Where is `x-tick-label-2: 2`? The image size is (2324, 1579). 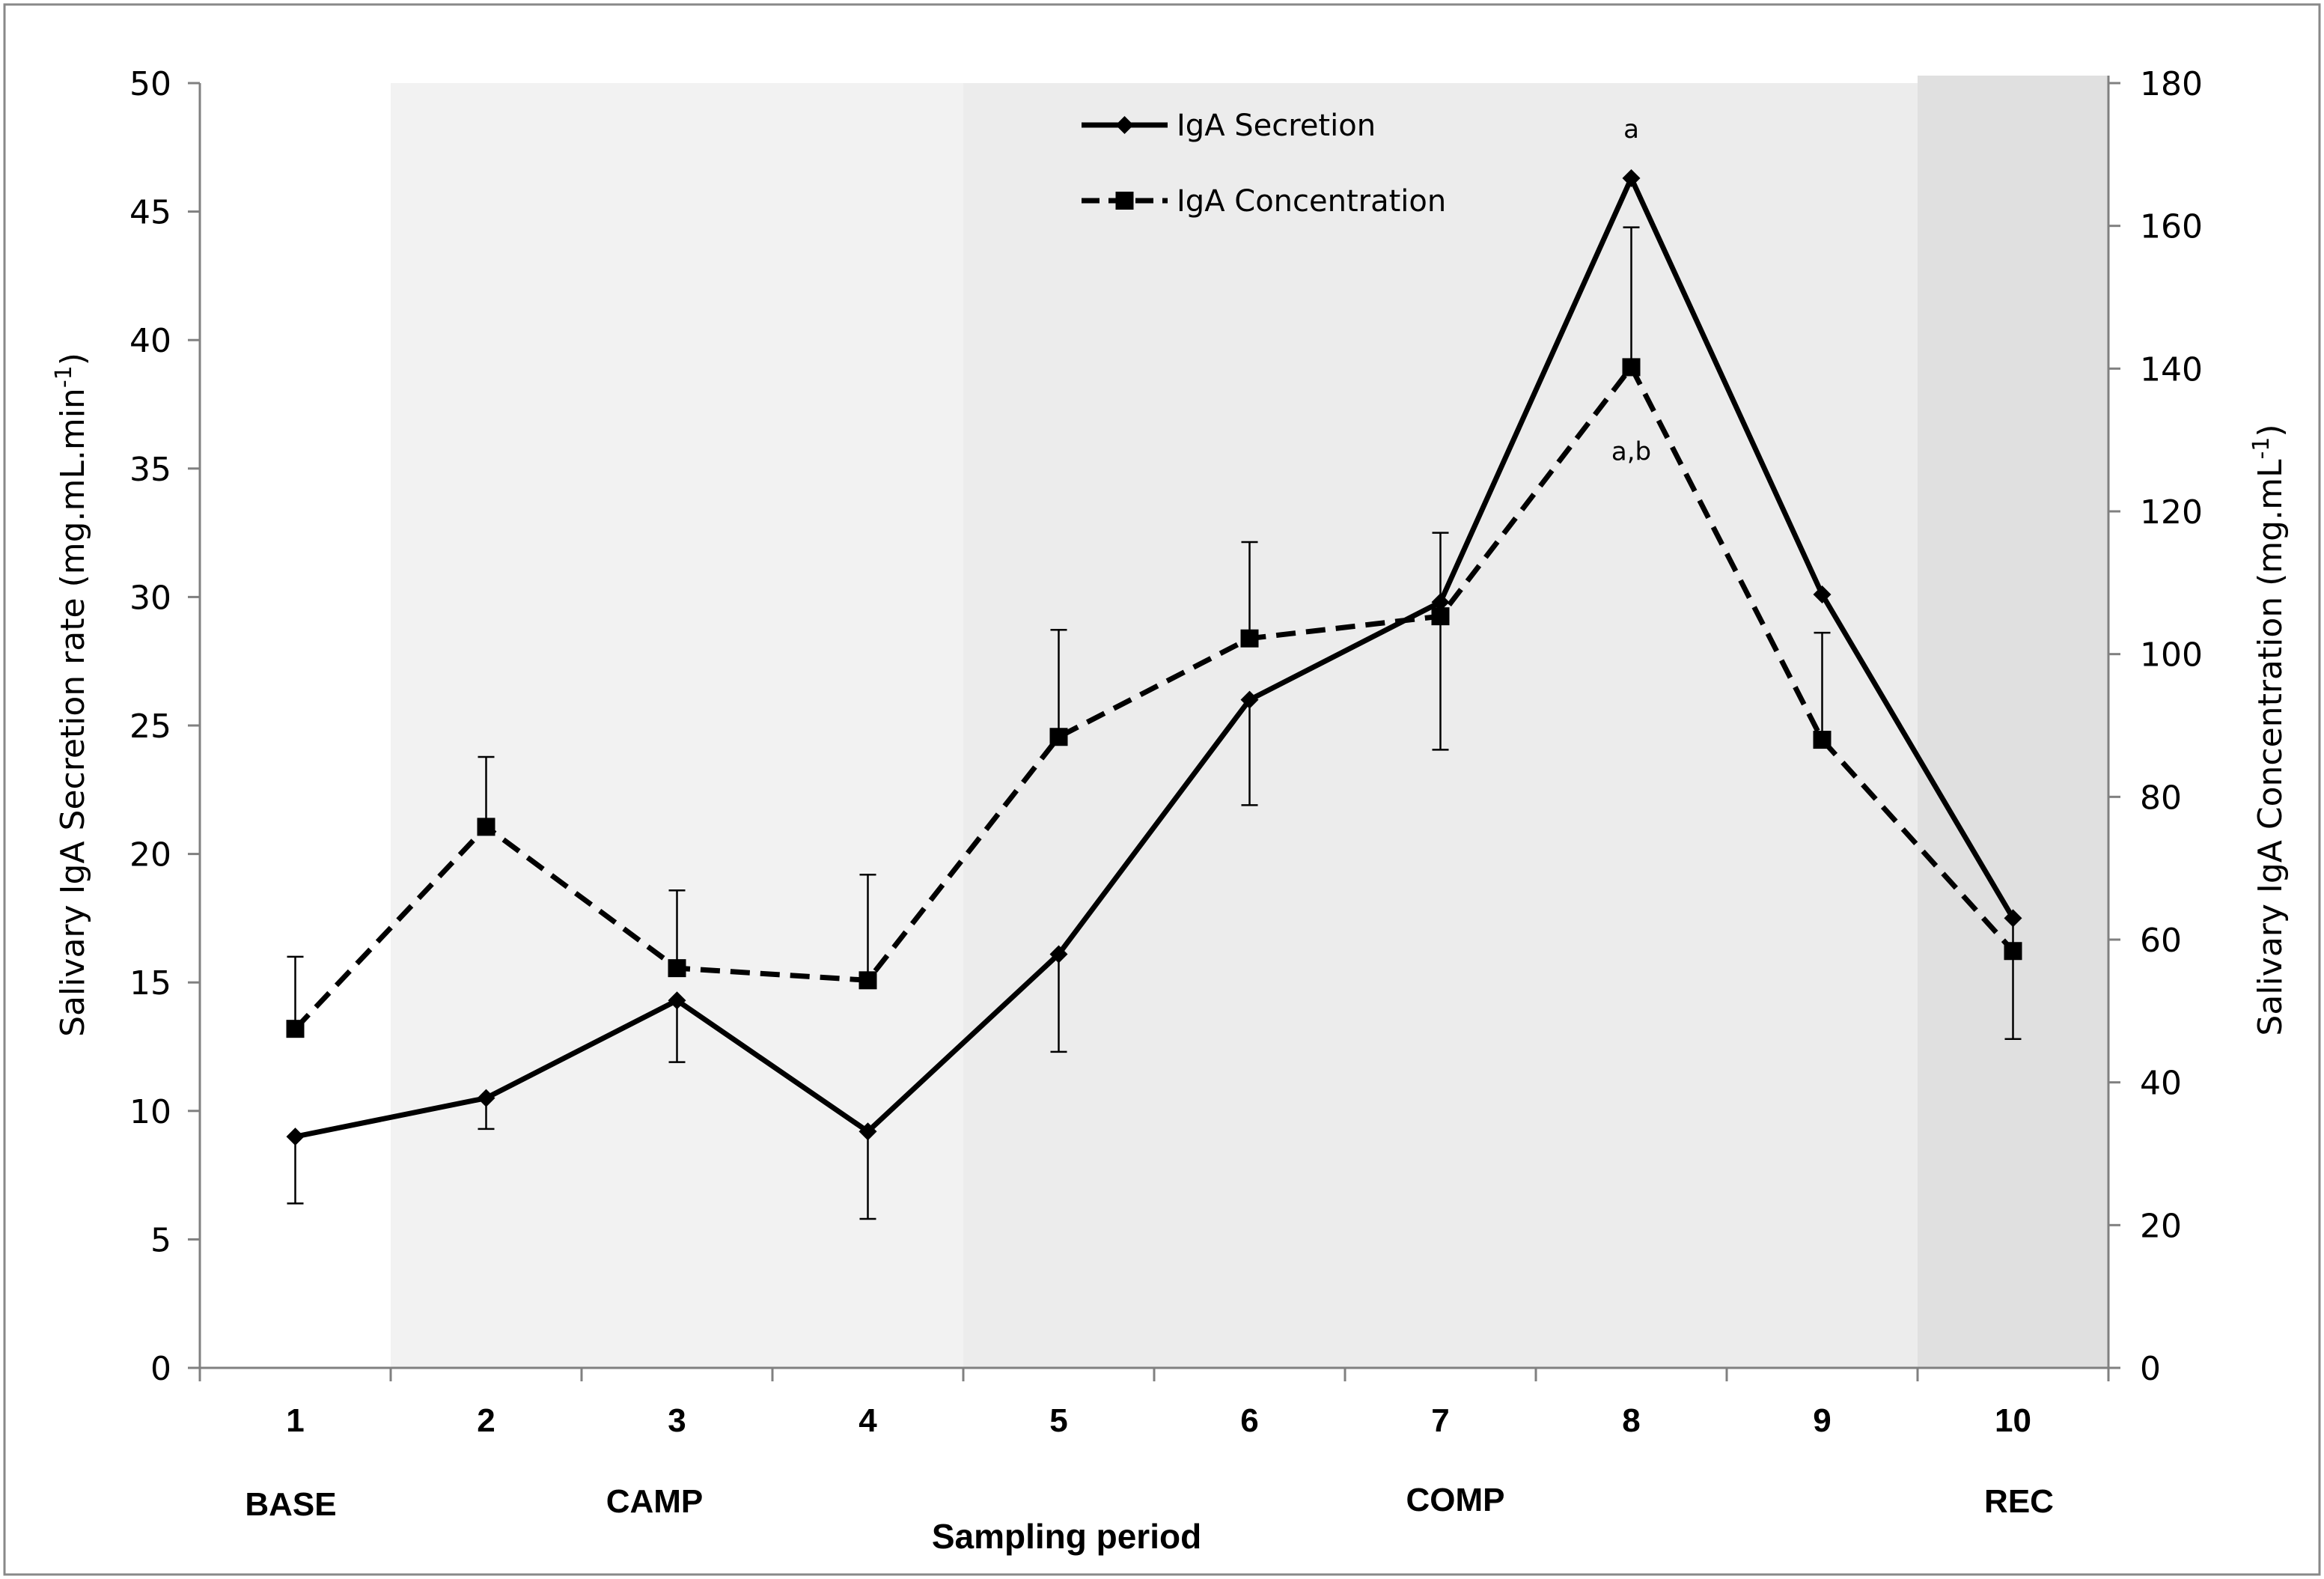 x-tick-label-2: 2 is located at coordinates (486, 1420).